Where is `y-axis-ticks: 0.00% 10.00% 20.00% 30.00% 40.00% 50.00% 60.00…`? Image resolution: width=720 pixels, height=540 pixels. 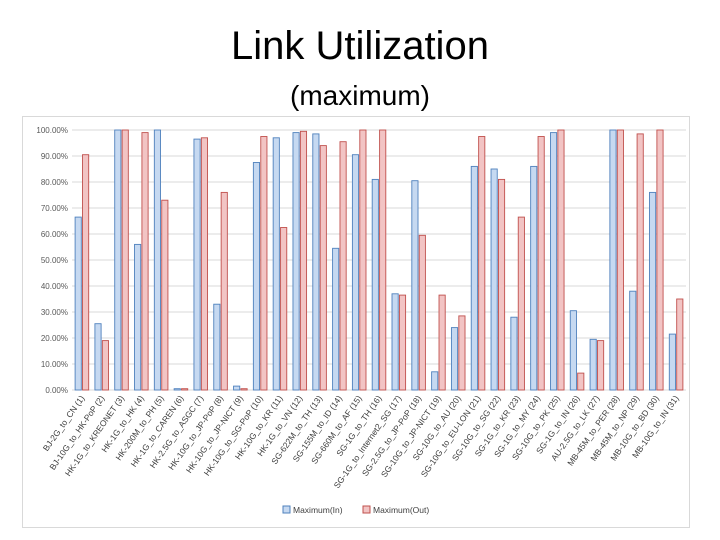 y-axis-ticks: 0.00% 10.00% 20.00% 30.00% 40.00% 50.00% 60.00… is located at coordinates (52, 260).